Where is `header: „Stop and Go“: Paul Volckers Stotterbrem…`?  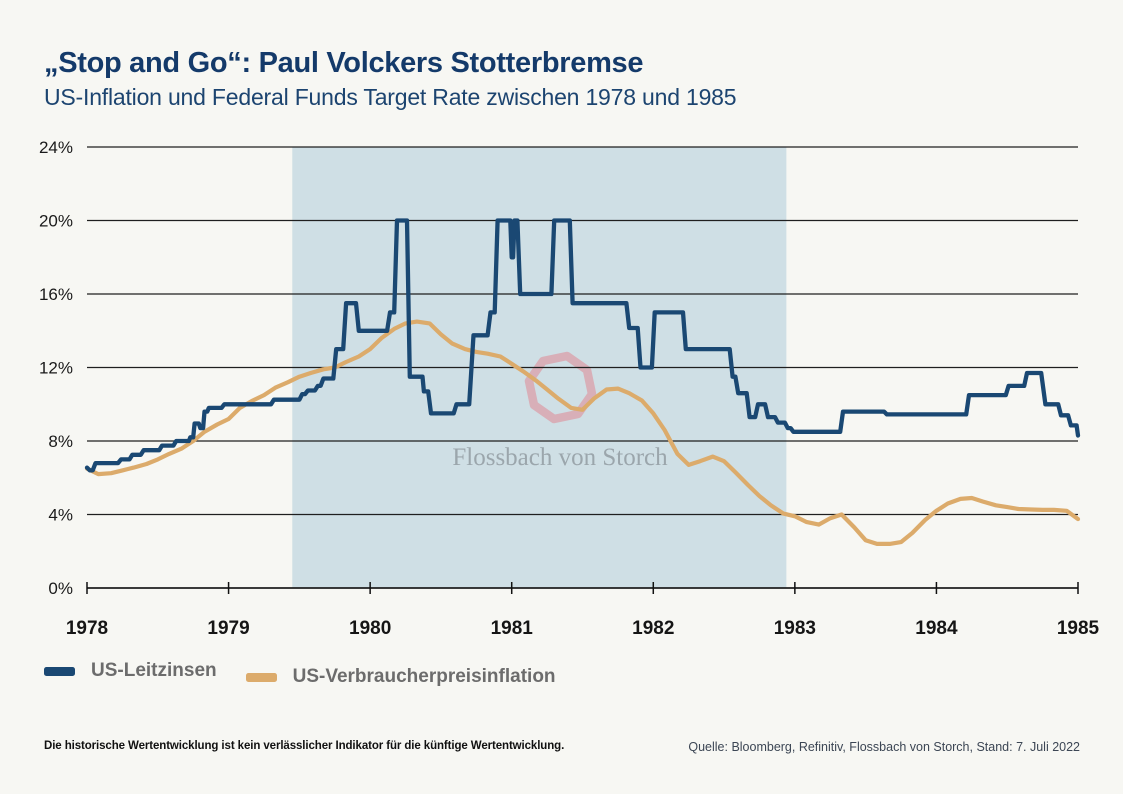
header: „Stop and Go“: Paul Volckers Stotterbrem… is located at coordinates (390, 79).